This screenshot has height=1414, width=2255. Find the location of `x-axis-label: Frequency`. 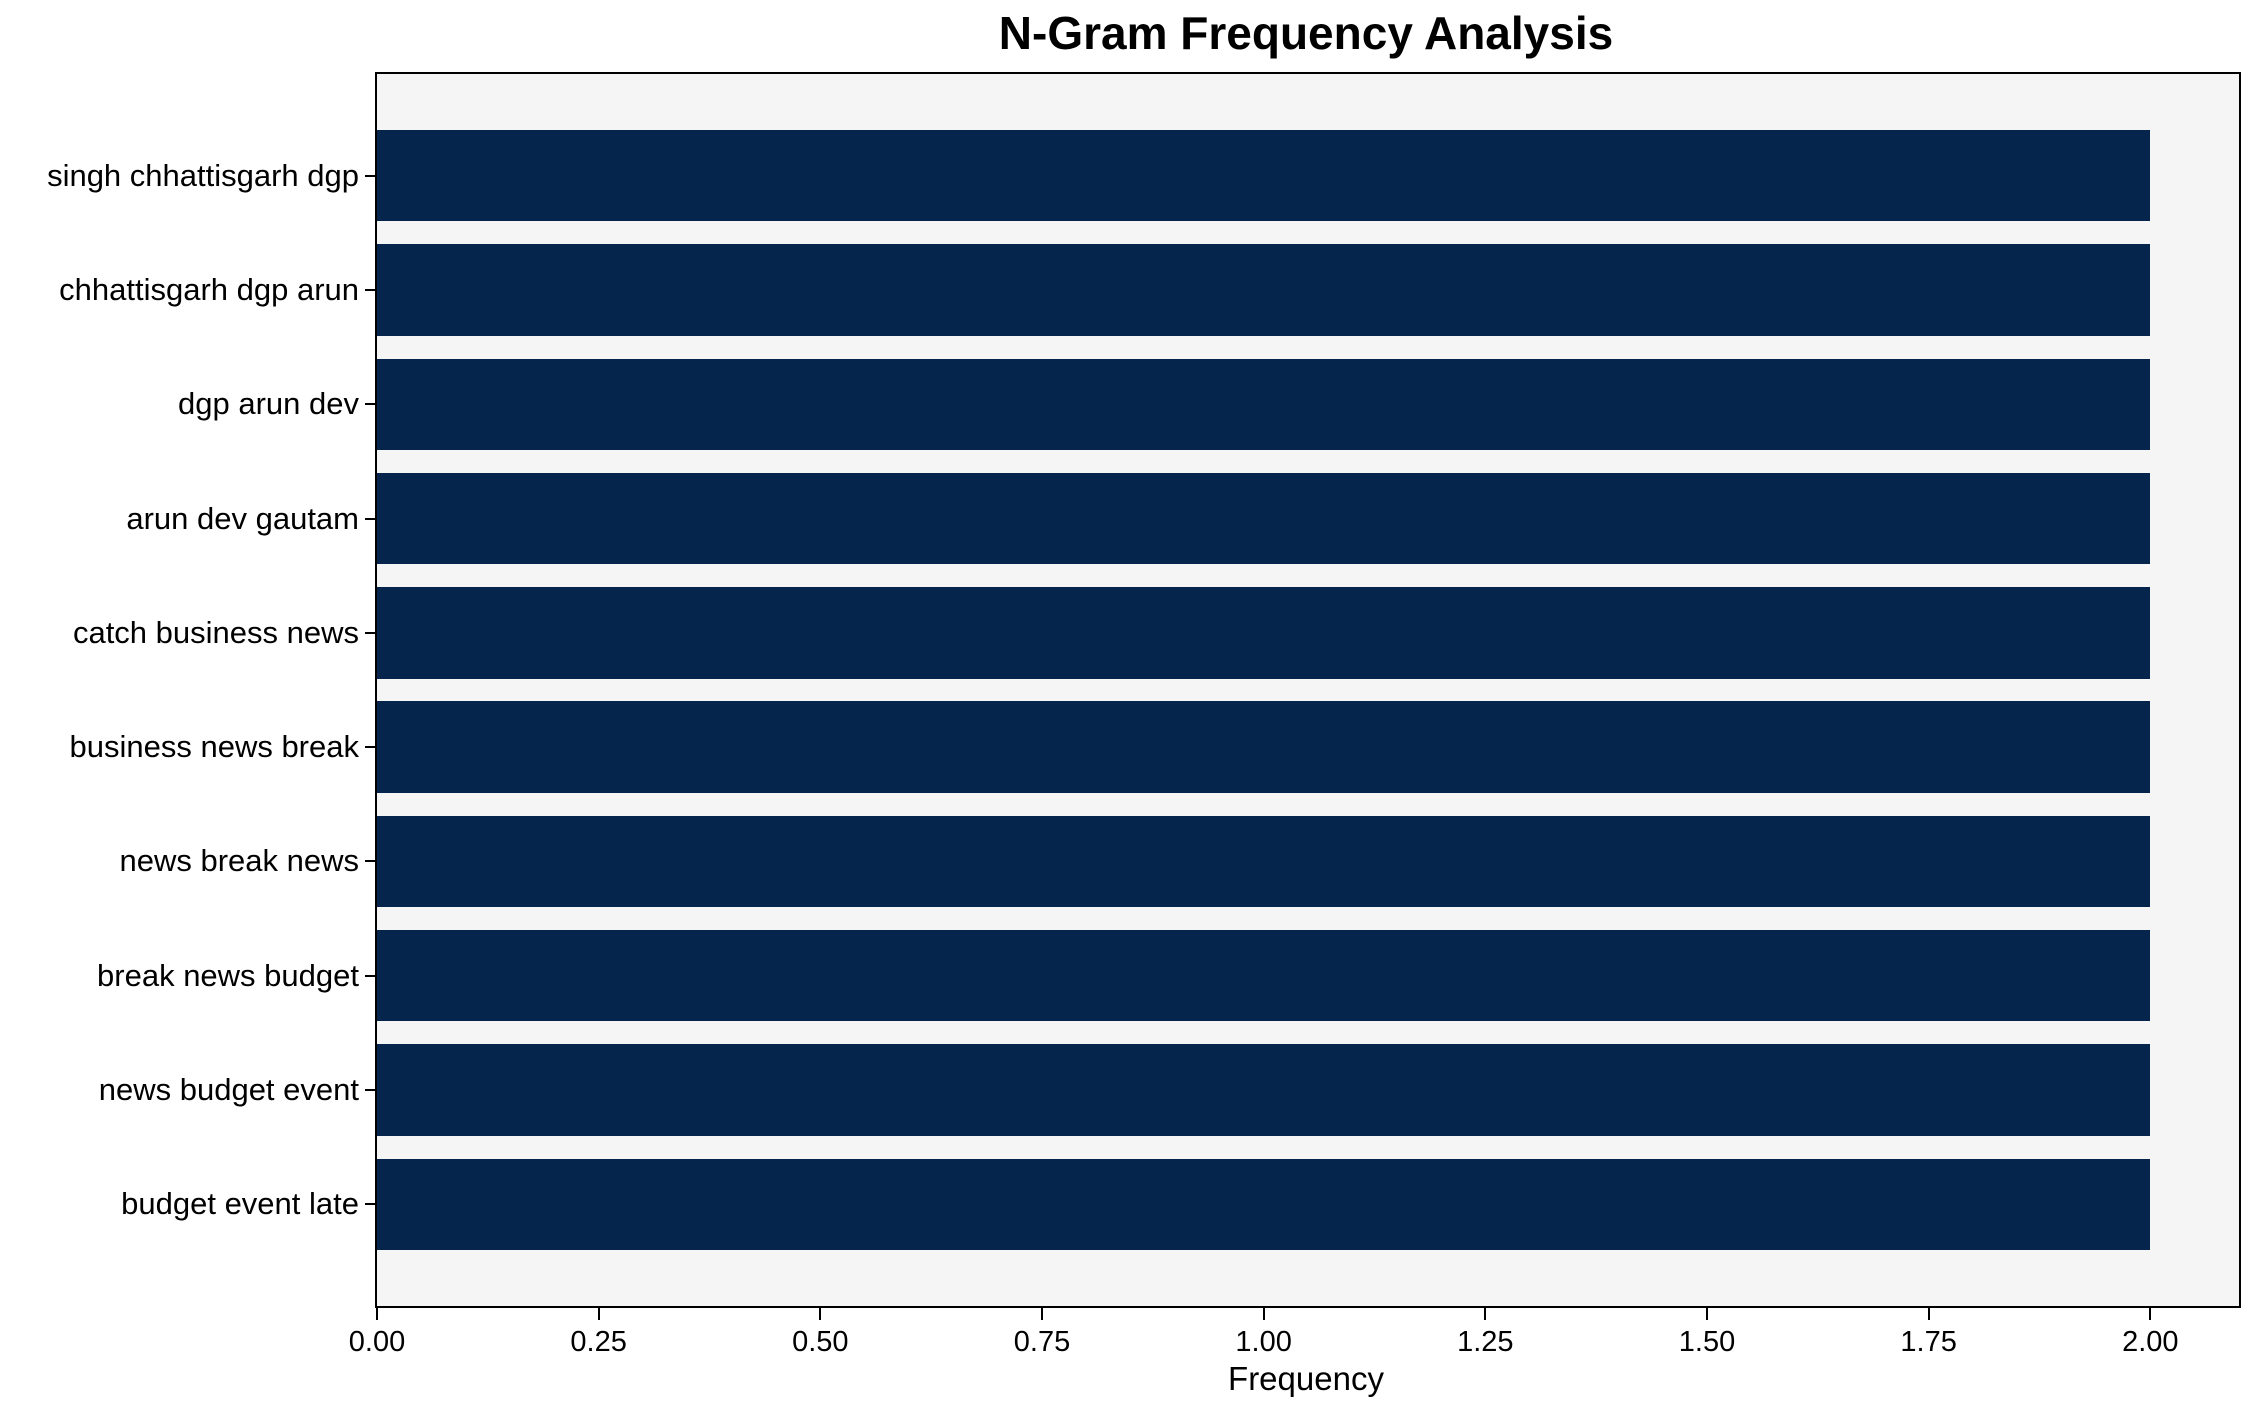

x-axis-label: Frequency is located at coordinates (1306, 1378).